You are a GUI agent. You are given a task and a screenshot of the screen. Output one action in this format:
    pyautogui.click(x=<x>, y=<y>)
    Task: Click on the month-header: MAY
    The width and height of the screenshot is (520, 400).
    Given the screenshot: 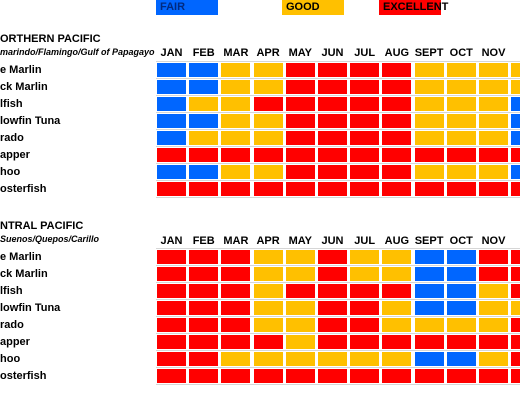 What is the action you would take?
    pyautogui.click(x=300, y=241)
    